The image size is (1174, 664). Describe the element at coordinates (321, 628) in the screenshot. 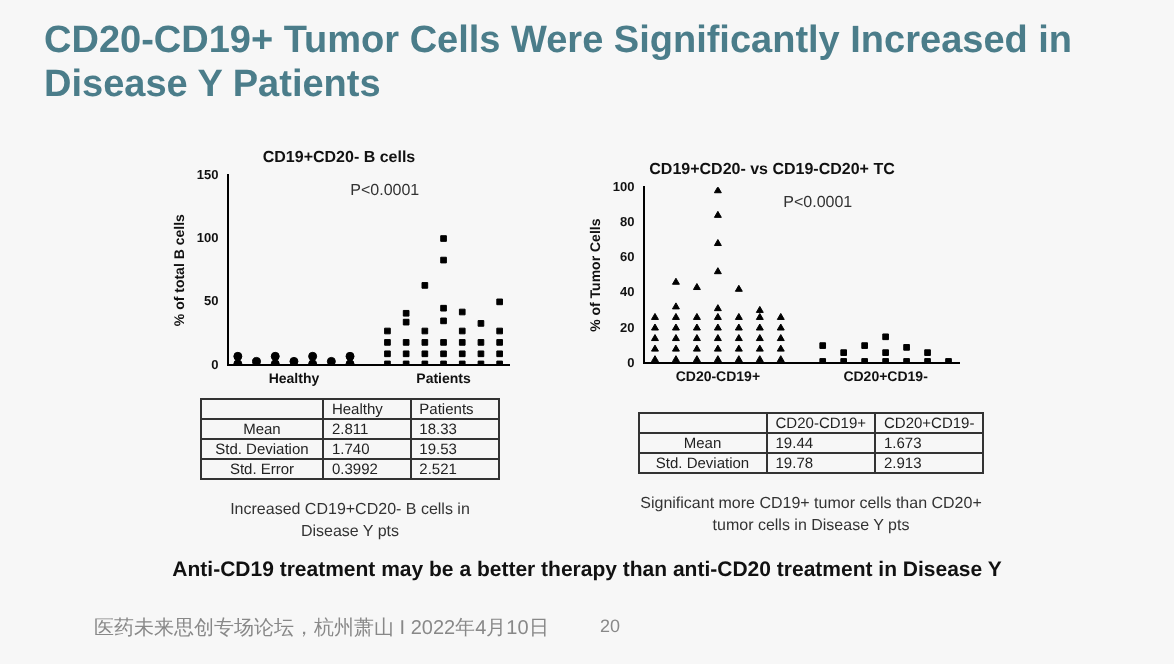

I see `text: 医药未来思创专场论坛，杭州萧山 I 2022年4月10日` at that location.